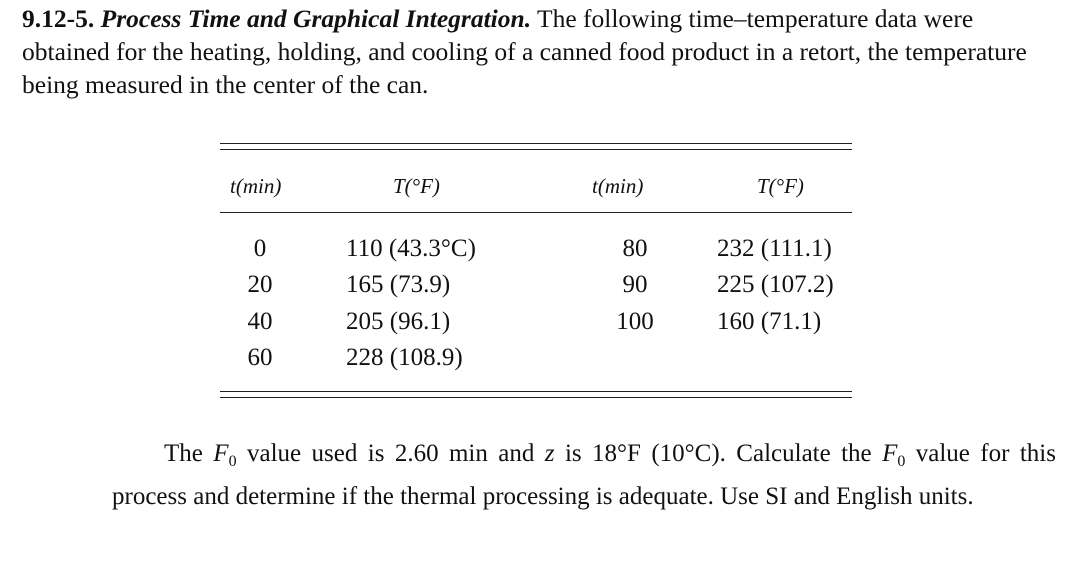  Describe the element at coordinates (780, 186) in the screenshot. I see `header-temp-right: T(°F)` at that location.